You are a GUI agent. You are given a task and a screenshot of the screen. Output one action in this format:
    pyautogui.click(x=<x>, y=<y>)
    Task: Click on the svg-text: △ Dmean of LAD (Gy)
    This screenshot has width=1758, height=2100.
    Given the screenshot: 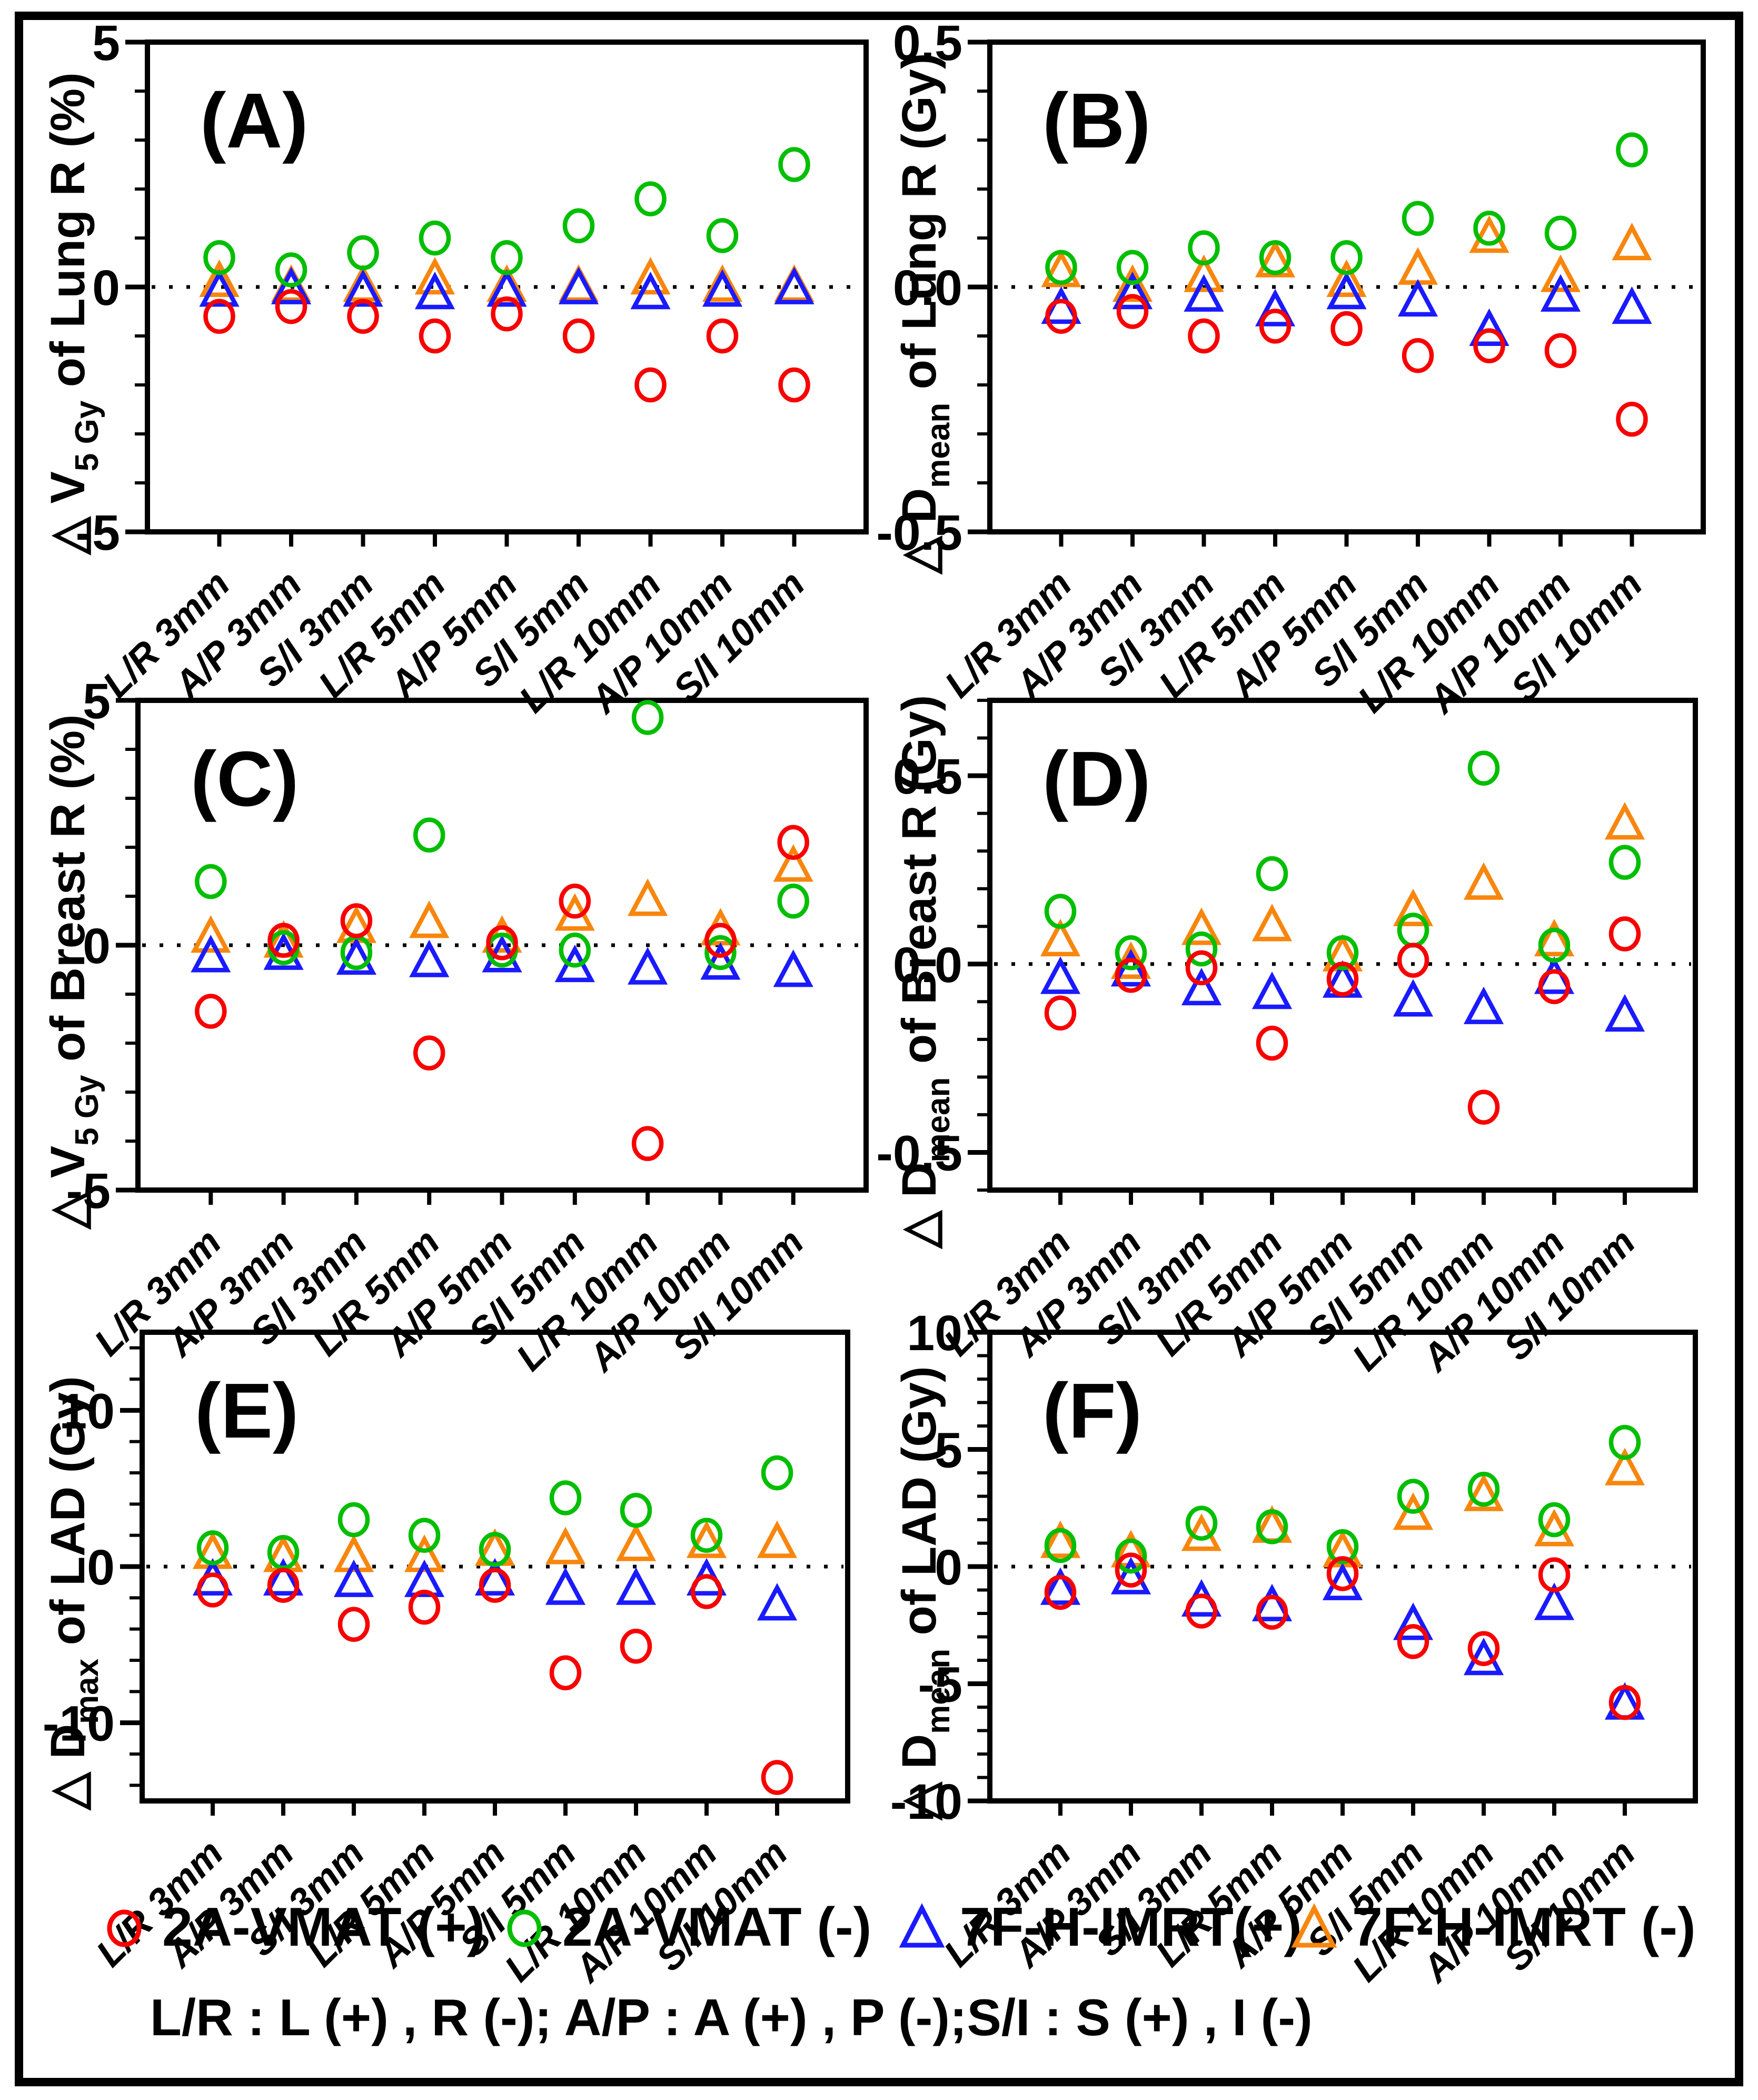 What is the action you would take?
    pyautogui.click(x=924, y=1594)
    